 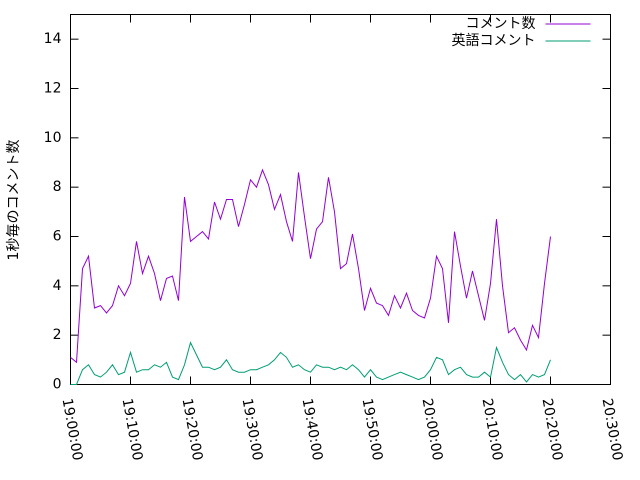 I want to click on x-tick-label: 19:20:00, so click(x=192, y=429).